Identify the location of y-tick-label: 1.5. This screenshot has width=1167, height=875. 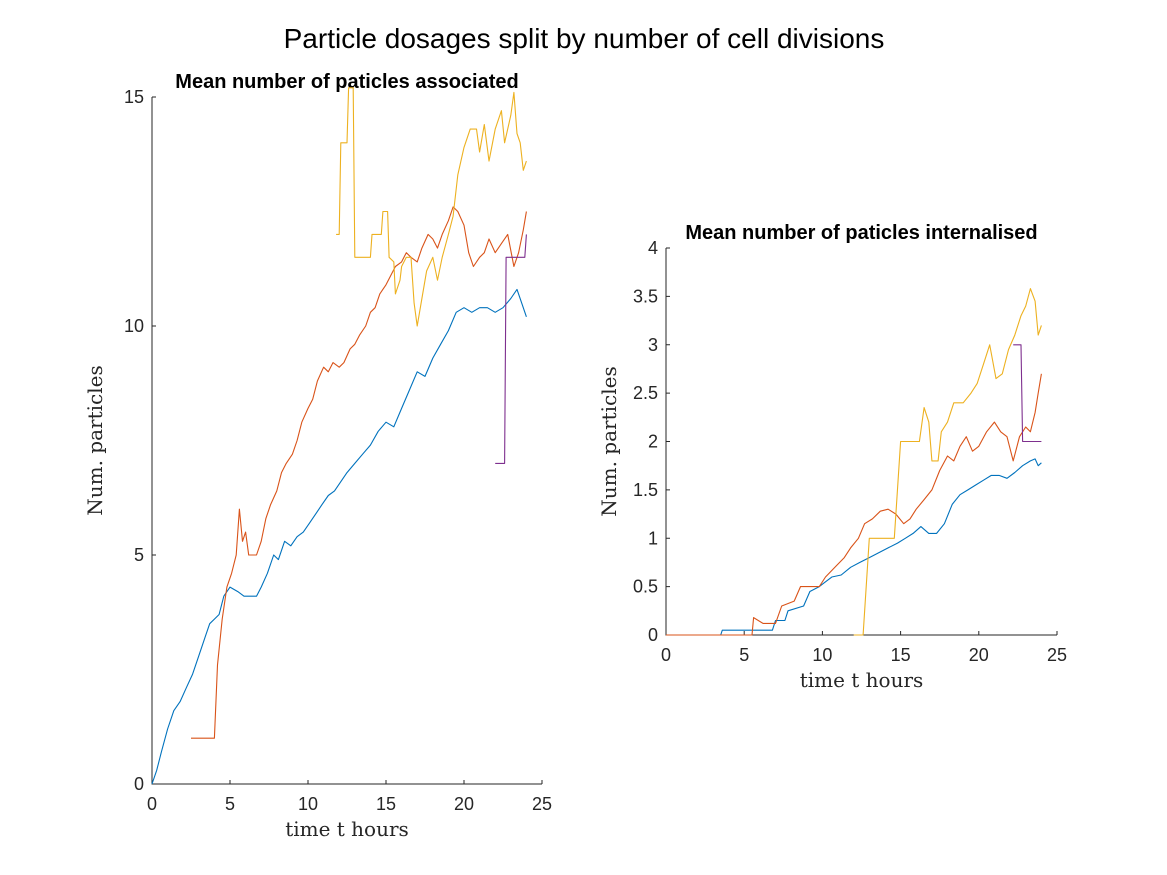
(645, 490).